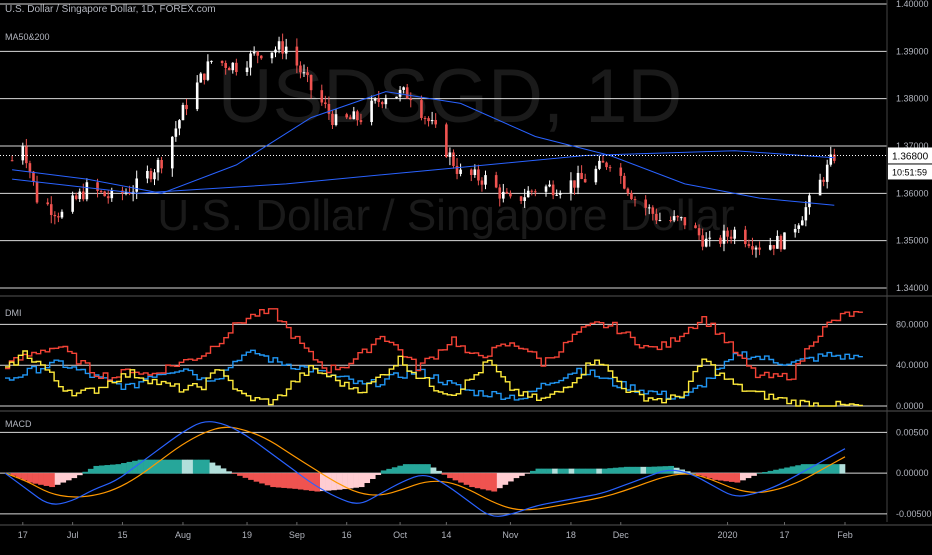 This screenshot has width=932, height=555. What do you see at coordinates (728, 535) in the screenshot?
I see `x-axis-label: 2020` at bounding box center [728, 535].